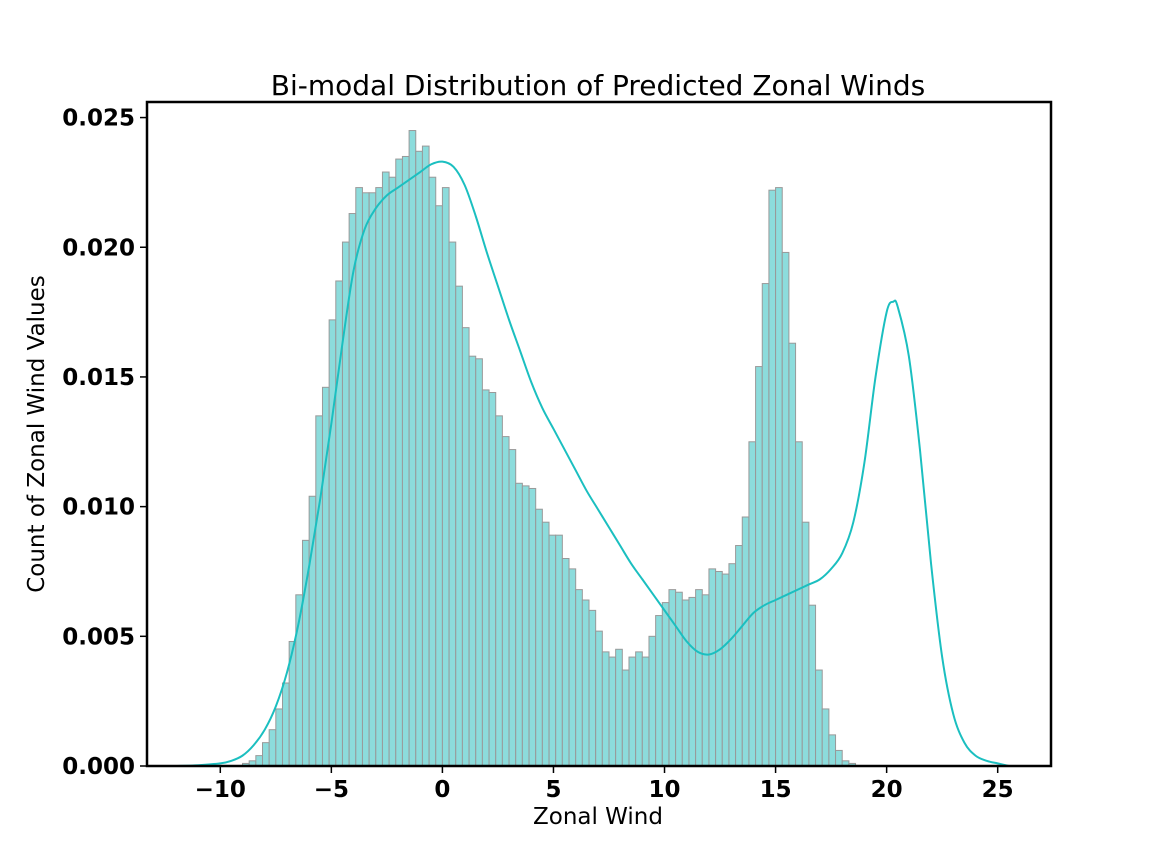 The height and width of the screenshot is (860, 1167). What do you see at coordinates (598, 817) in the screenshot?
I see `x-axis-label: Zonal Wind` at bounding box center [598, 817].